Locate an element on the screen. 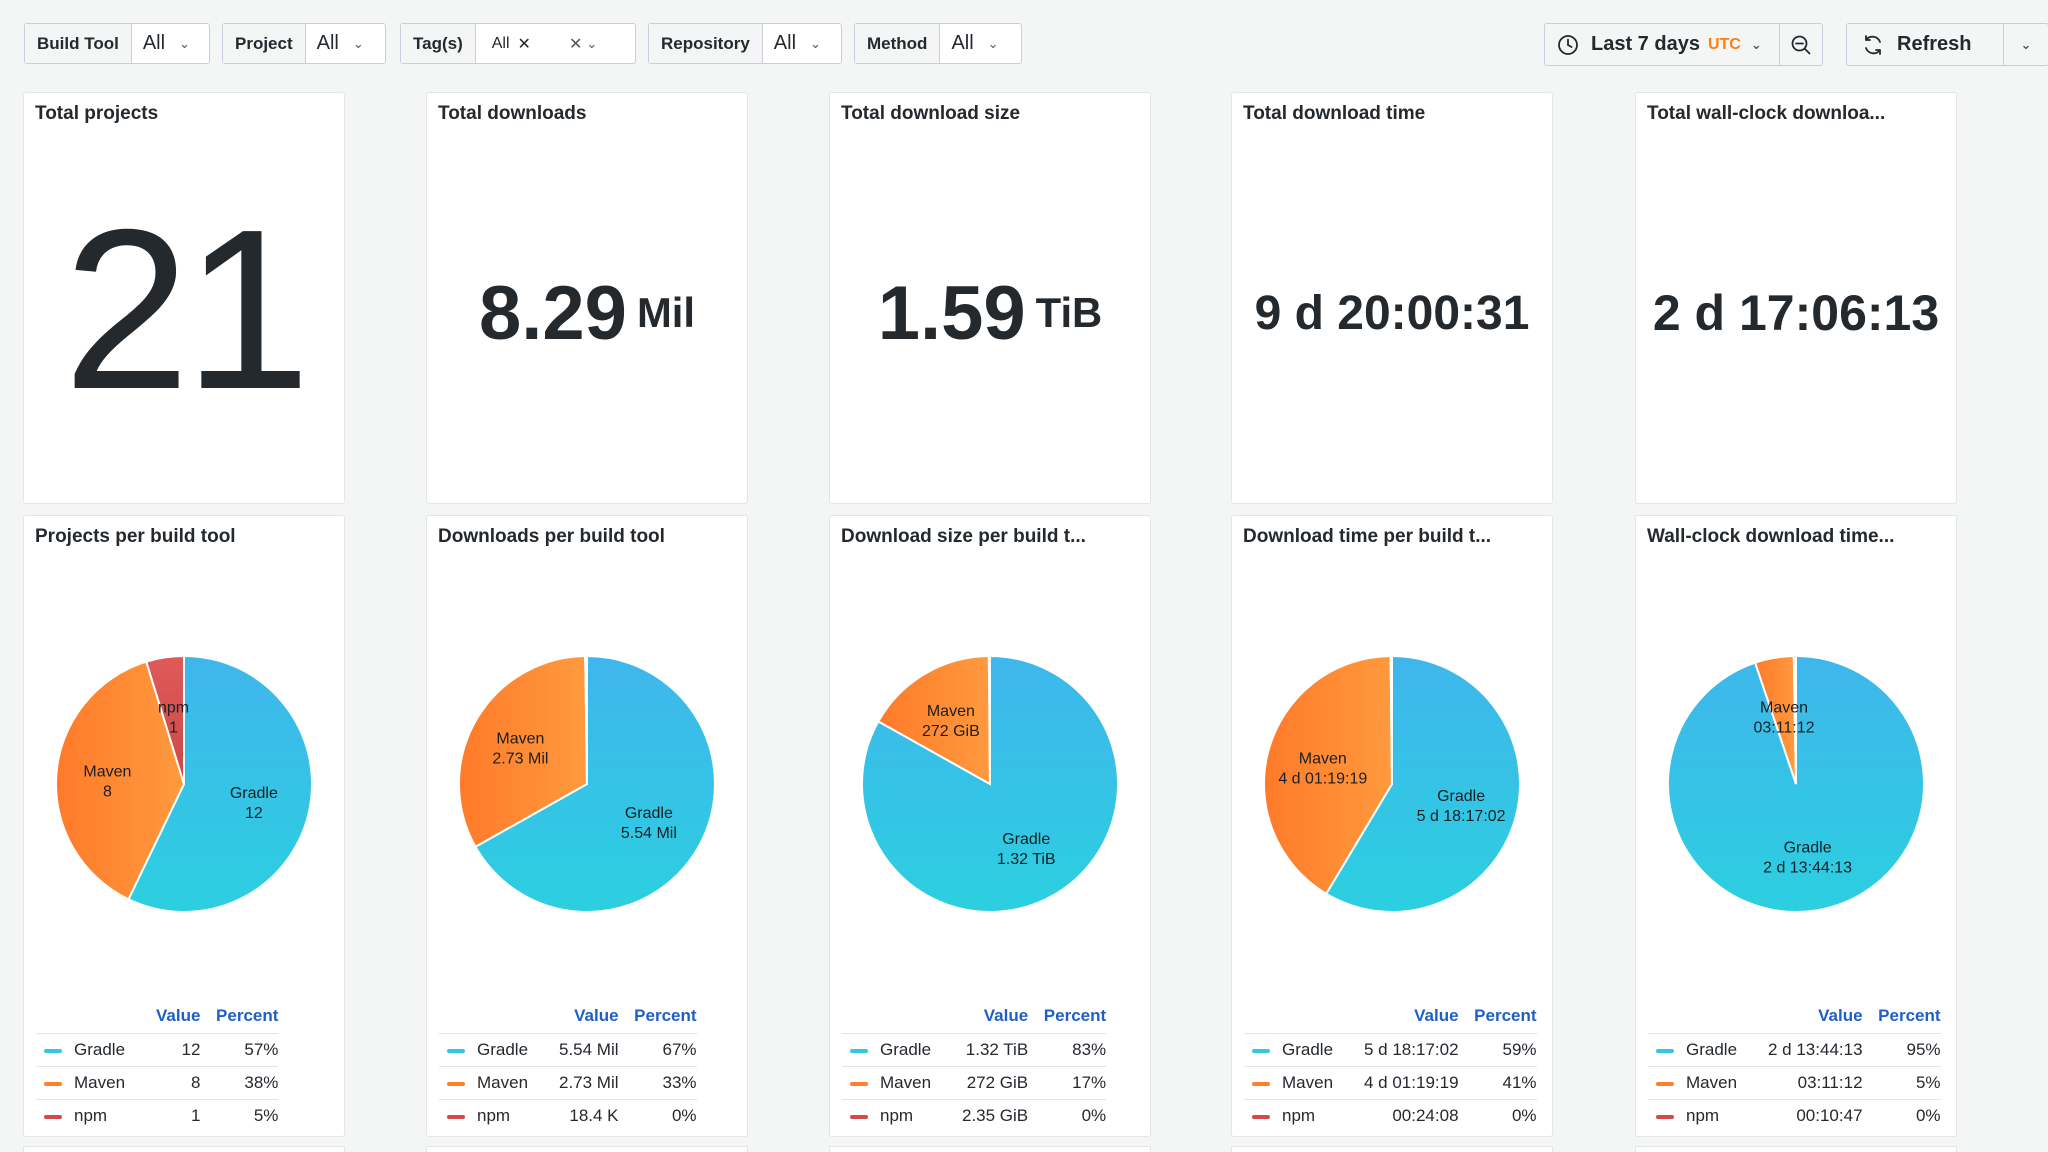 The width and height of the screenshot is (2048, 1152). next-row-panel-edge is located at coordinates (184, 1149).